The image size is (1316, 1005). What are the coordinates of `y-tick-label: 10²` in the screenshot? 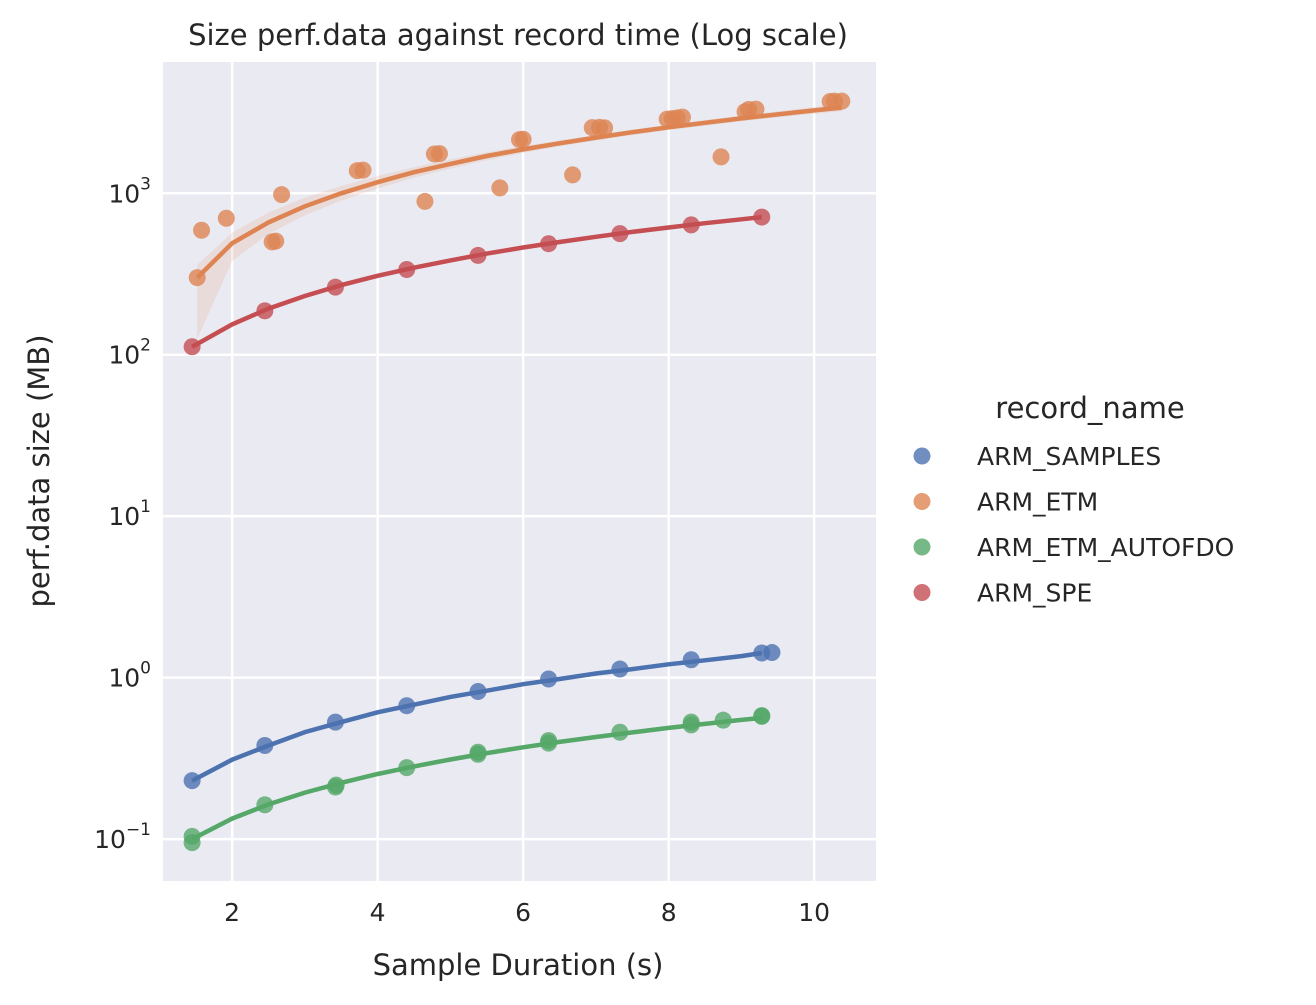 It's located at (129, 353).